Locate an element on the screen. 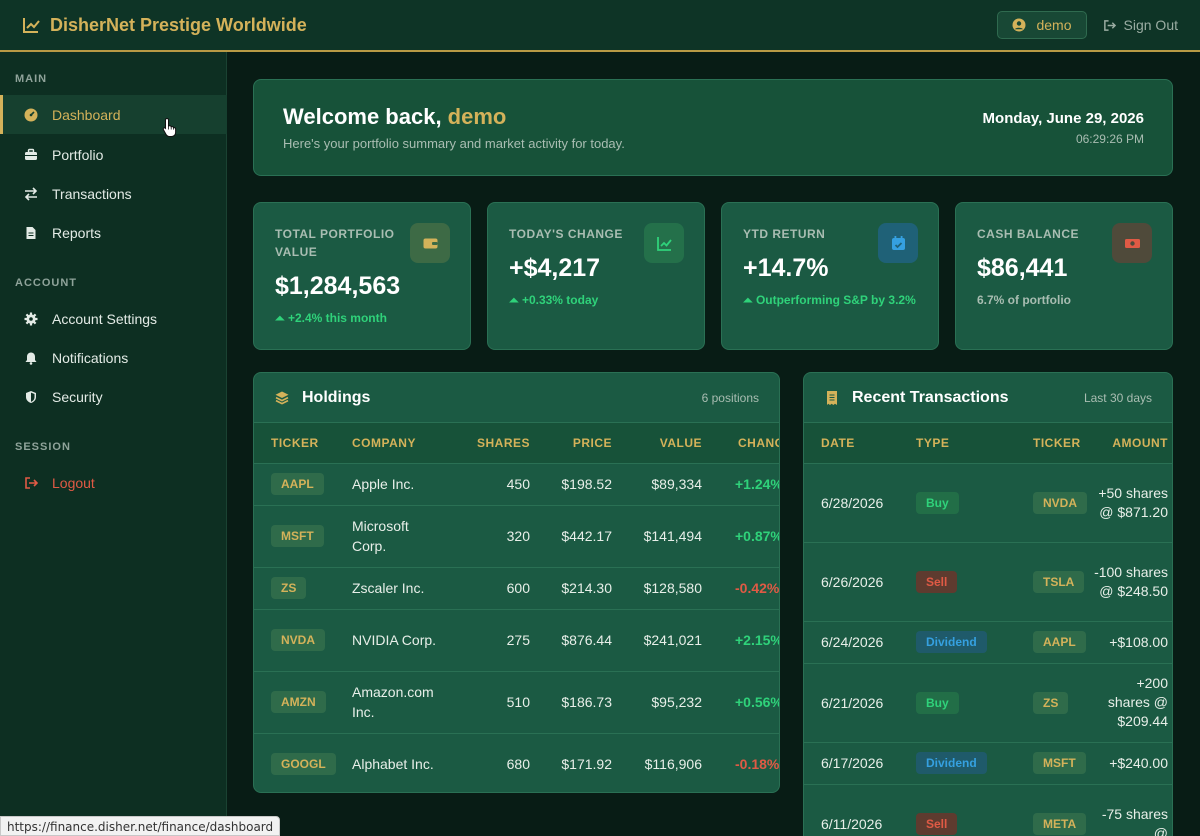  column-header: TYPE is located at coordinates (952, 443).